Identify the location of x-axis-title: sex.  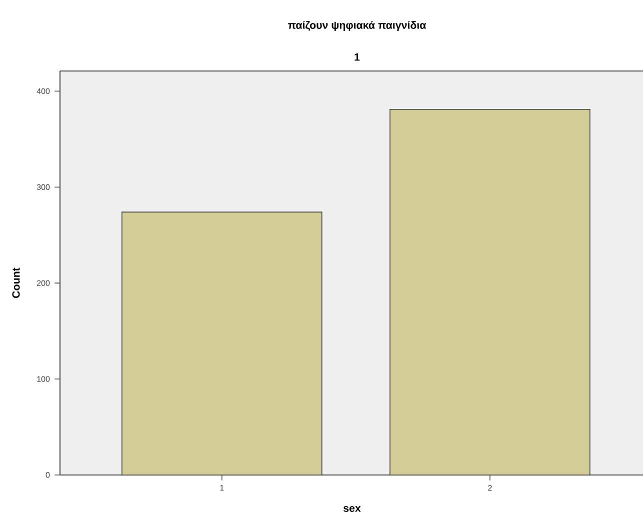
(352, 509).